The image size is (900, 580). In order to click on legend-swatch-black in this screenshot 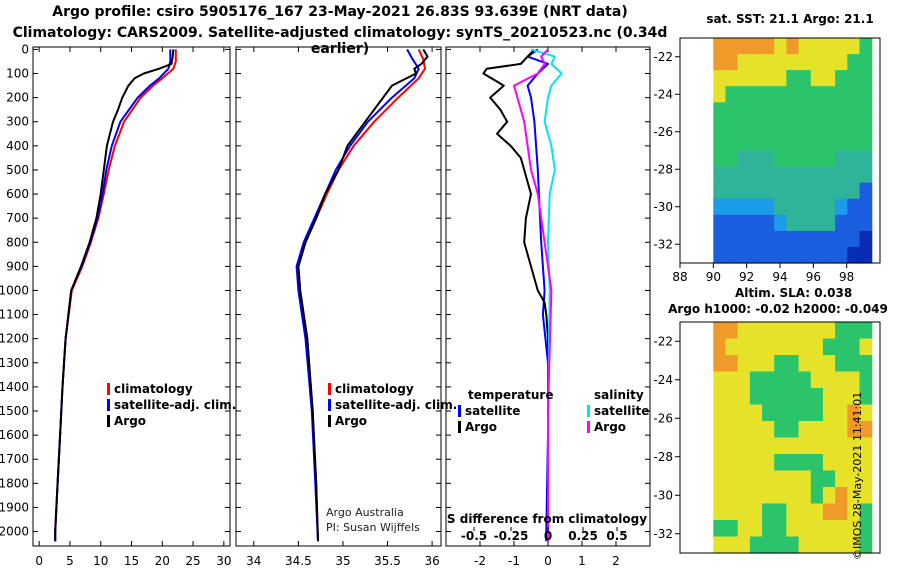, I will do `click(329, 421)`.